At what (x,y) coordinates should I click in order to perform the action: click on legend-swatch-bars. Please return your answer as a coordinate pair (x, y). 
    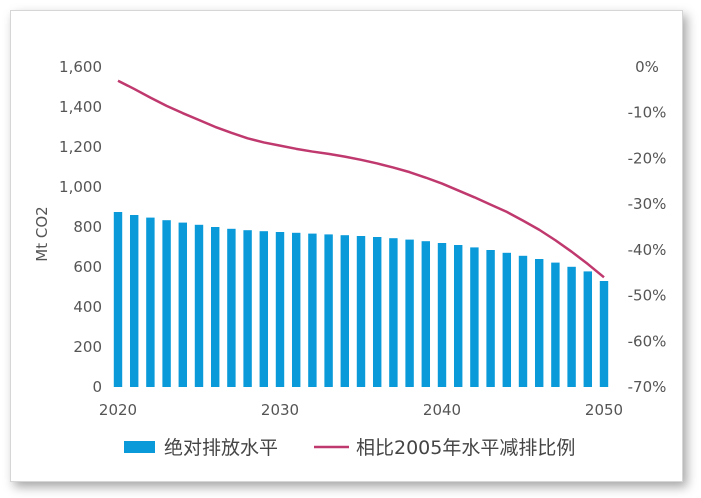
    Looking at the image, I should click on (139, 447).